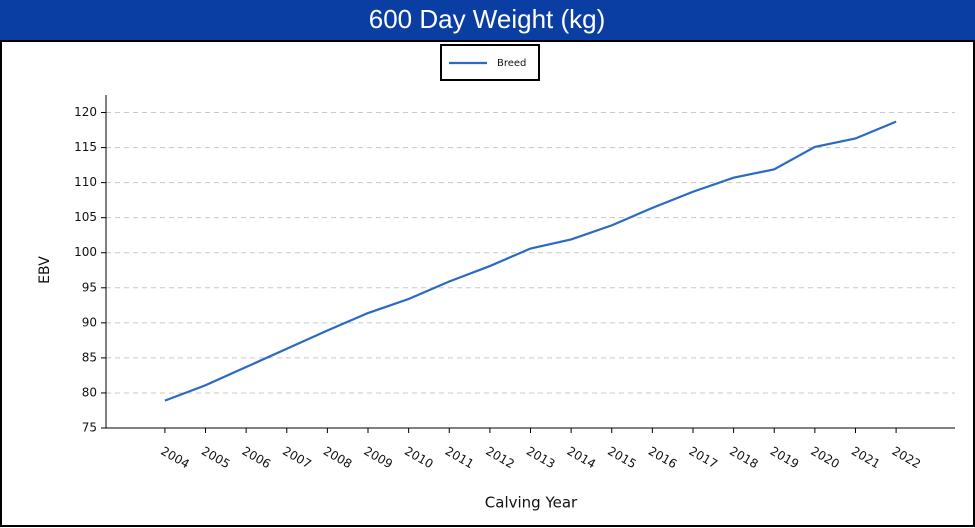 The image size is (975, 528). Describe the element at coordinates (85, 217) in the screenshot. I see `y-tick-label: 105` at that location.